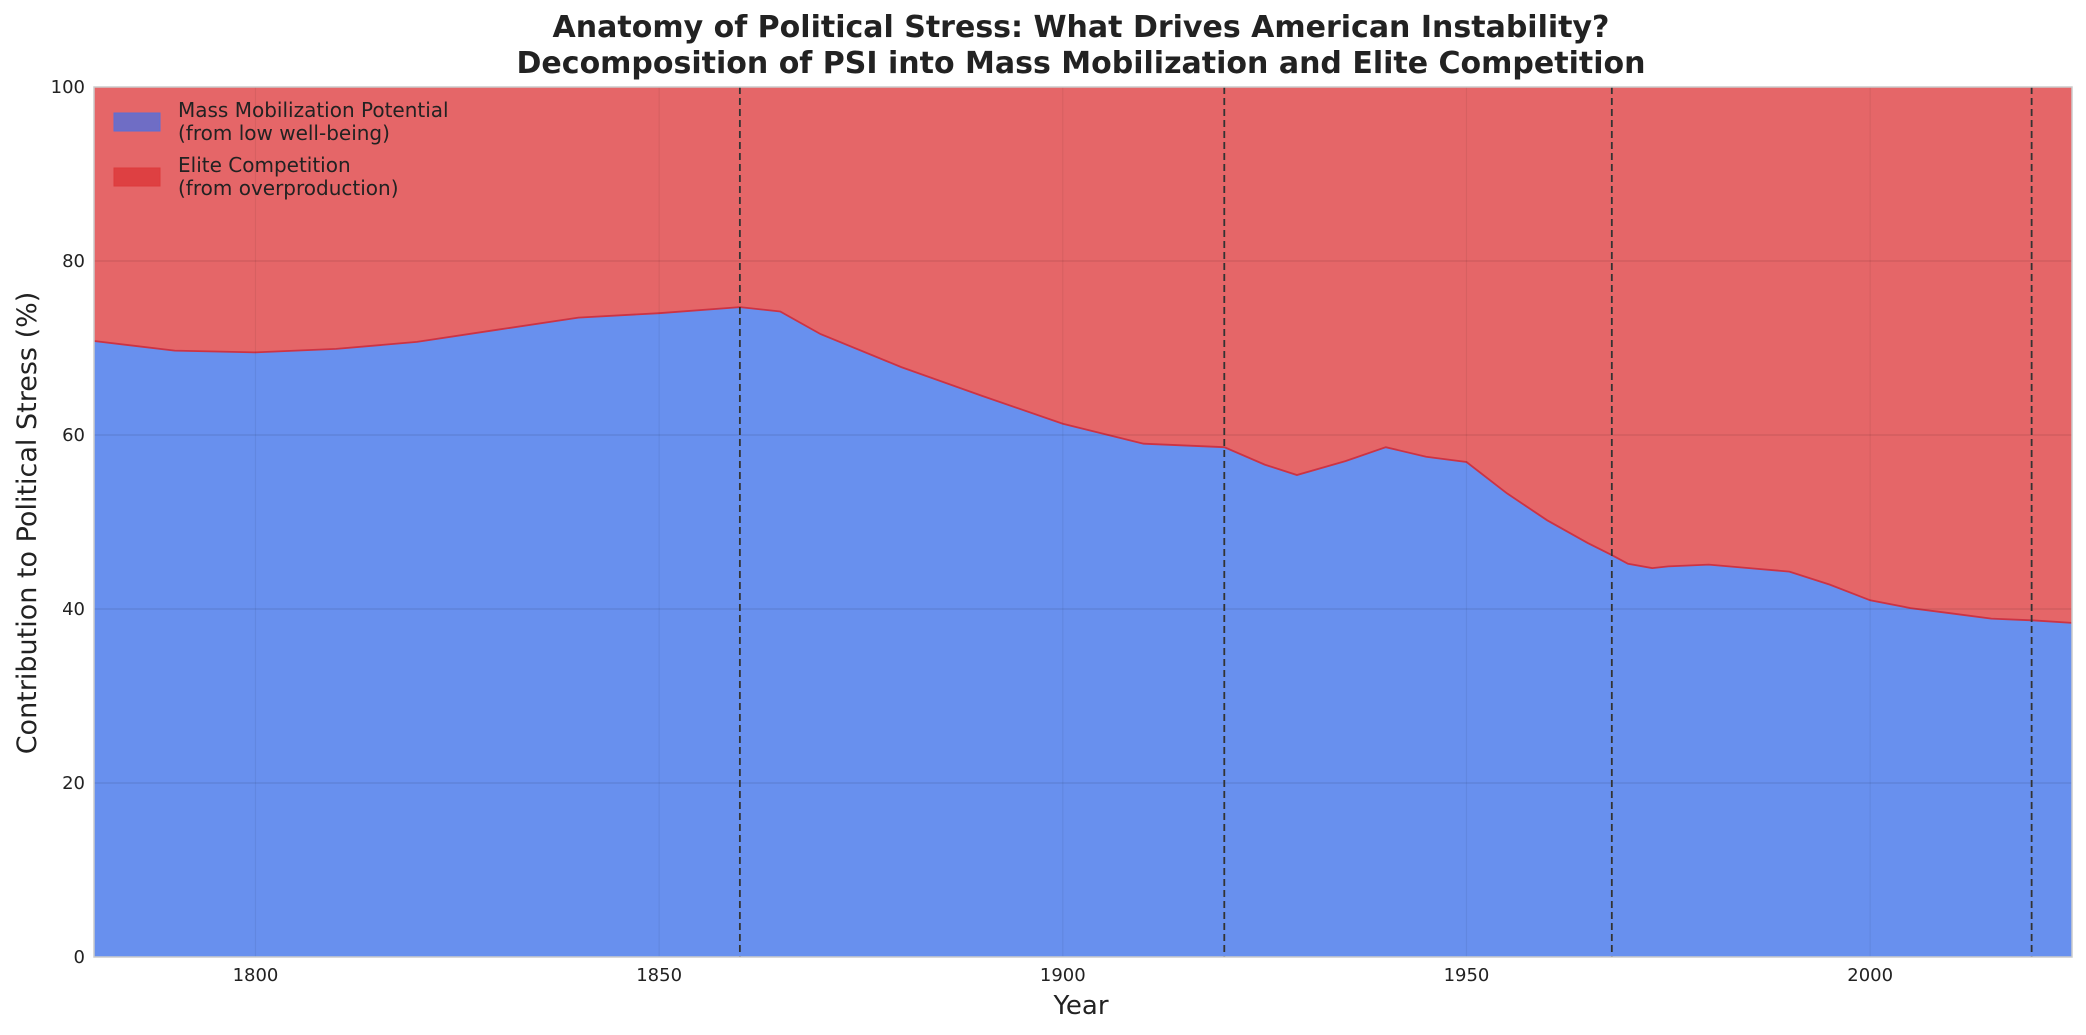  I want to click on x-tick-label-1800: 1800, so click(256, 975).